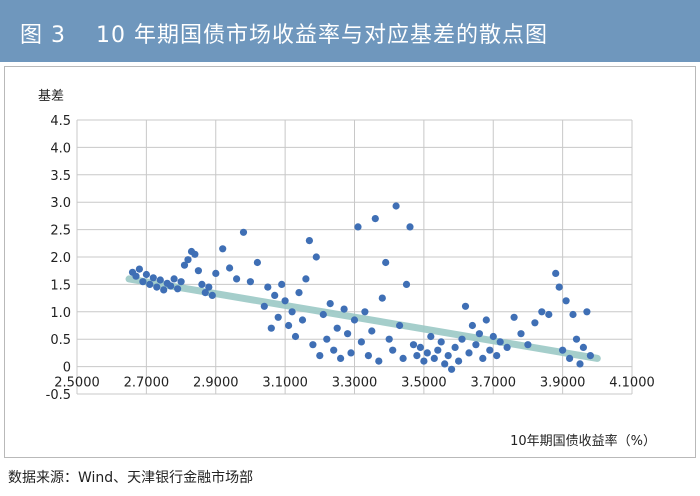 The height and width of the screenshot is (496, 700). I want to click on y-tick-label: 3.0, so click(60, 203).